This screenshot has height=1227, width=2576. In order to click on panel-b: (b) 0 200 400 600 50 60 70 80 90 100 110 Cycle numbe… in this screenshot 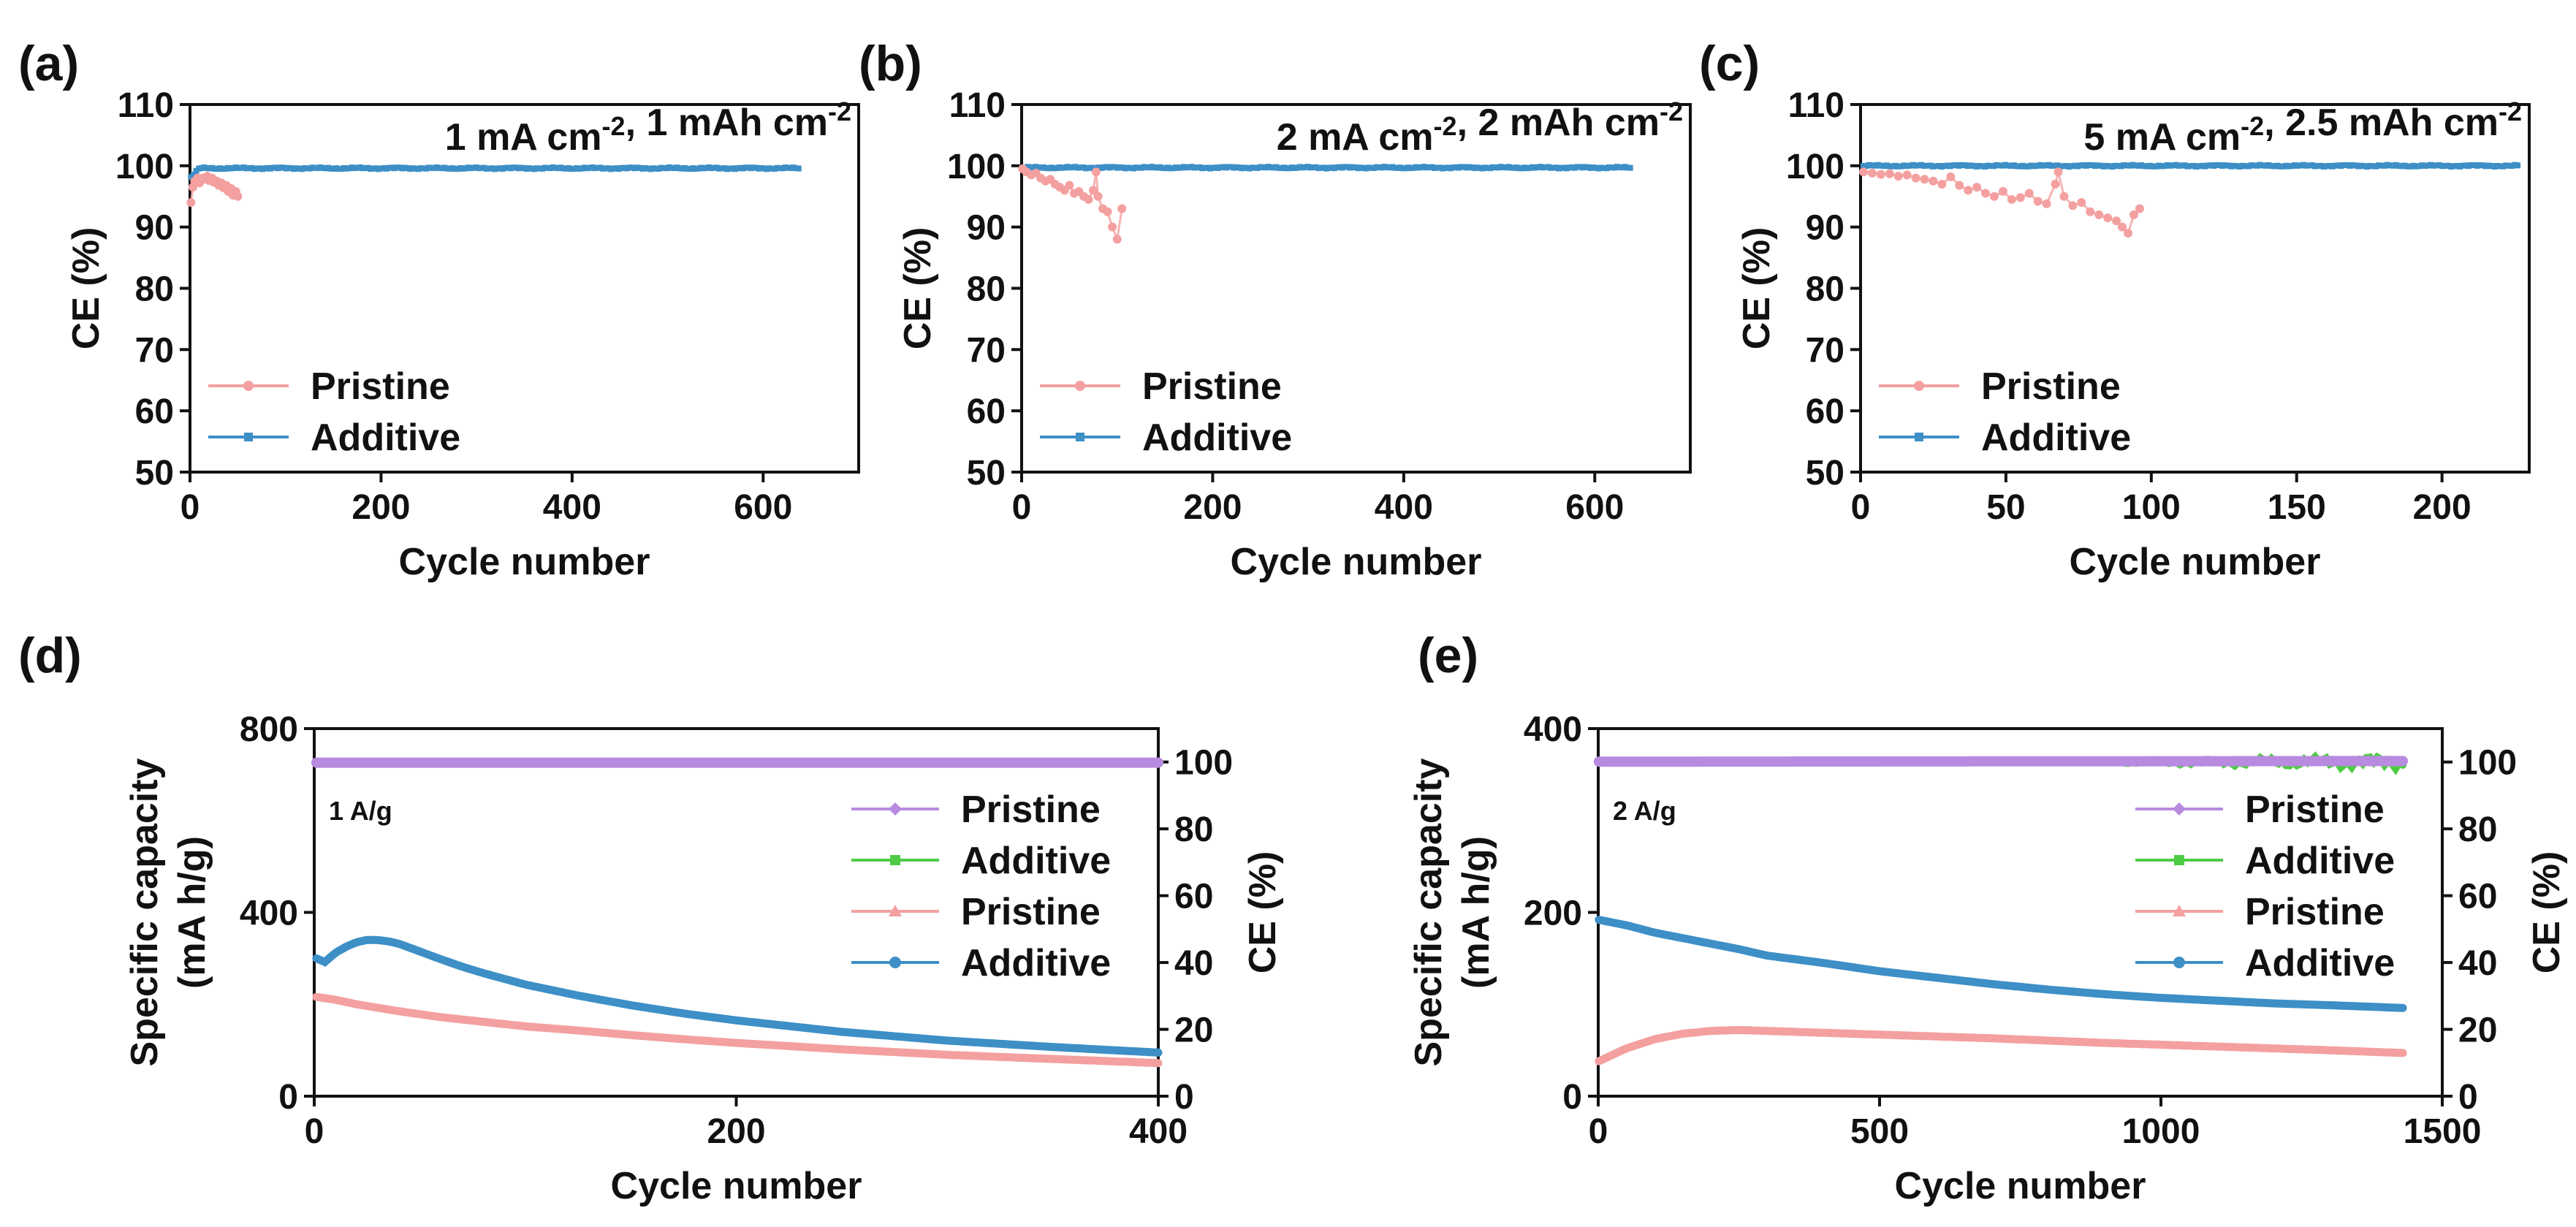, I will do `click(1275, 309)`.